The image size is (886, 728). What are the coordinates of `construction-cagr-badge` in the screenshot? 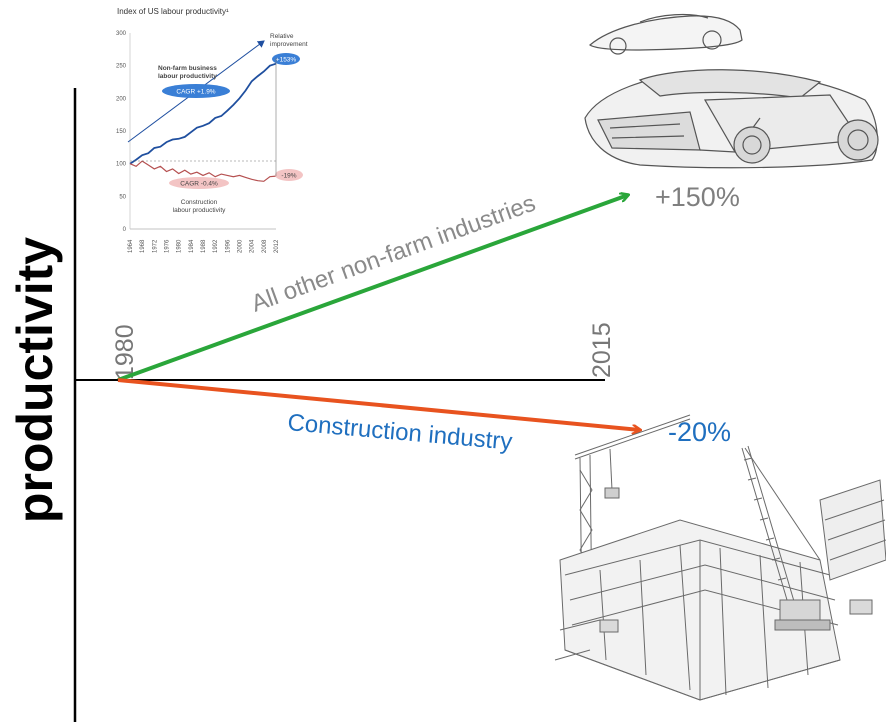 It's located at (199, 183).